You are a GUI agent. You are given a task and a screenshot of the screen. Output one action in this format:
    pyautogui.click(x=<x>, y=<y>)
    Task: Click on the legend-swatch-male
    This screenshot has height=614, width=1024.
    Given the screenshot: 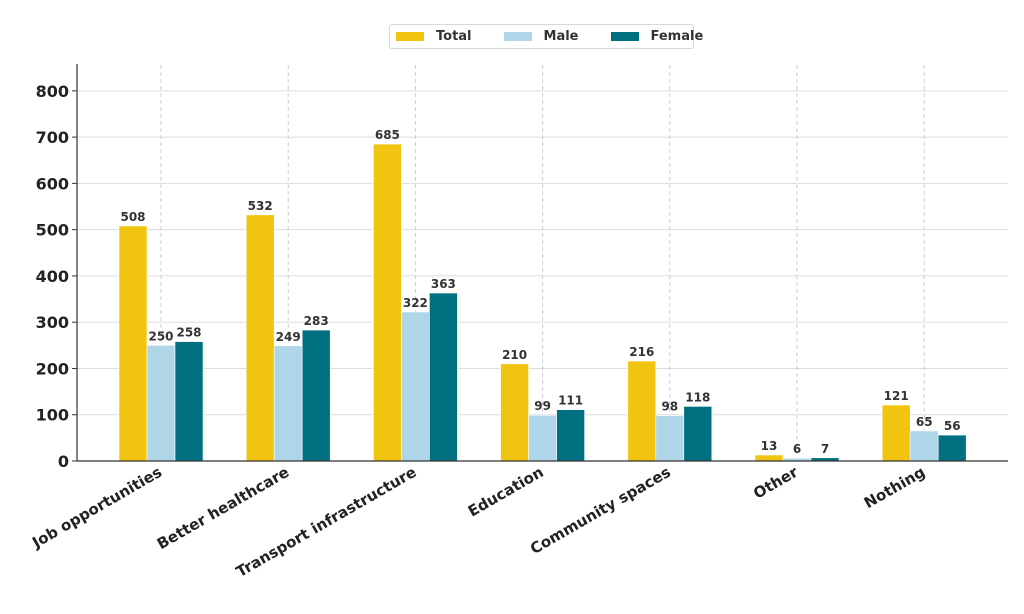 What is the action you would take?
    pyautogui.click(x=517, y=36)
    